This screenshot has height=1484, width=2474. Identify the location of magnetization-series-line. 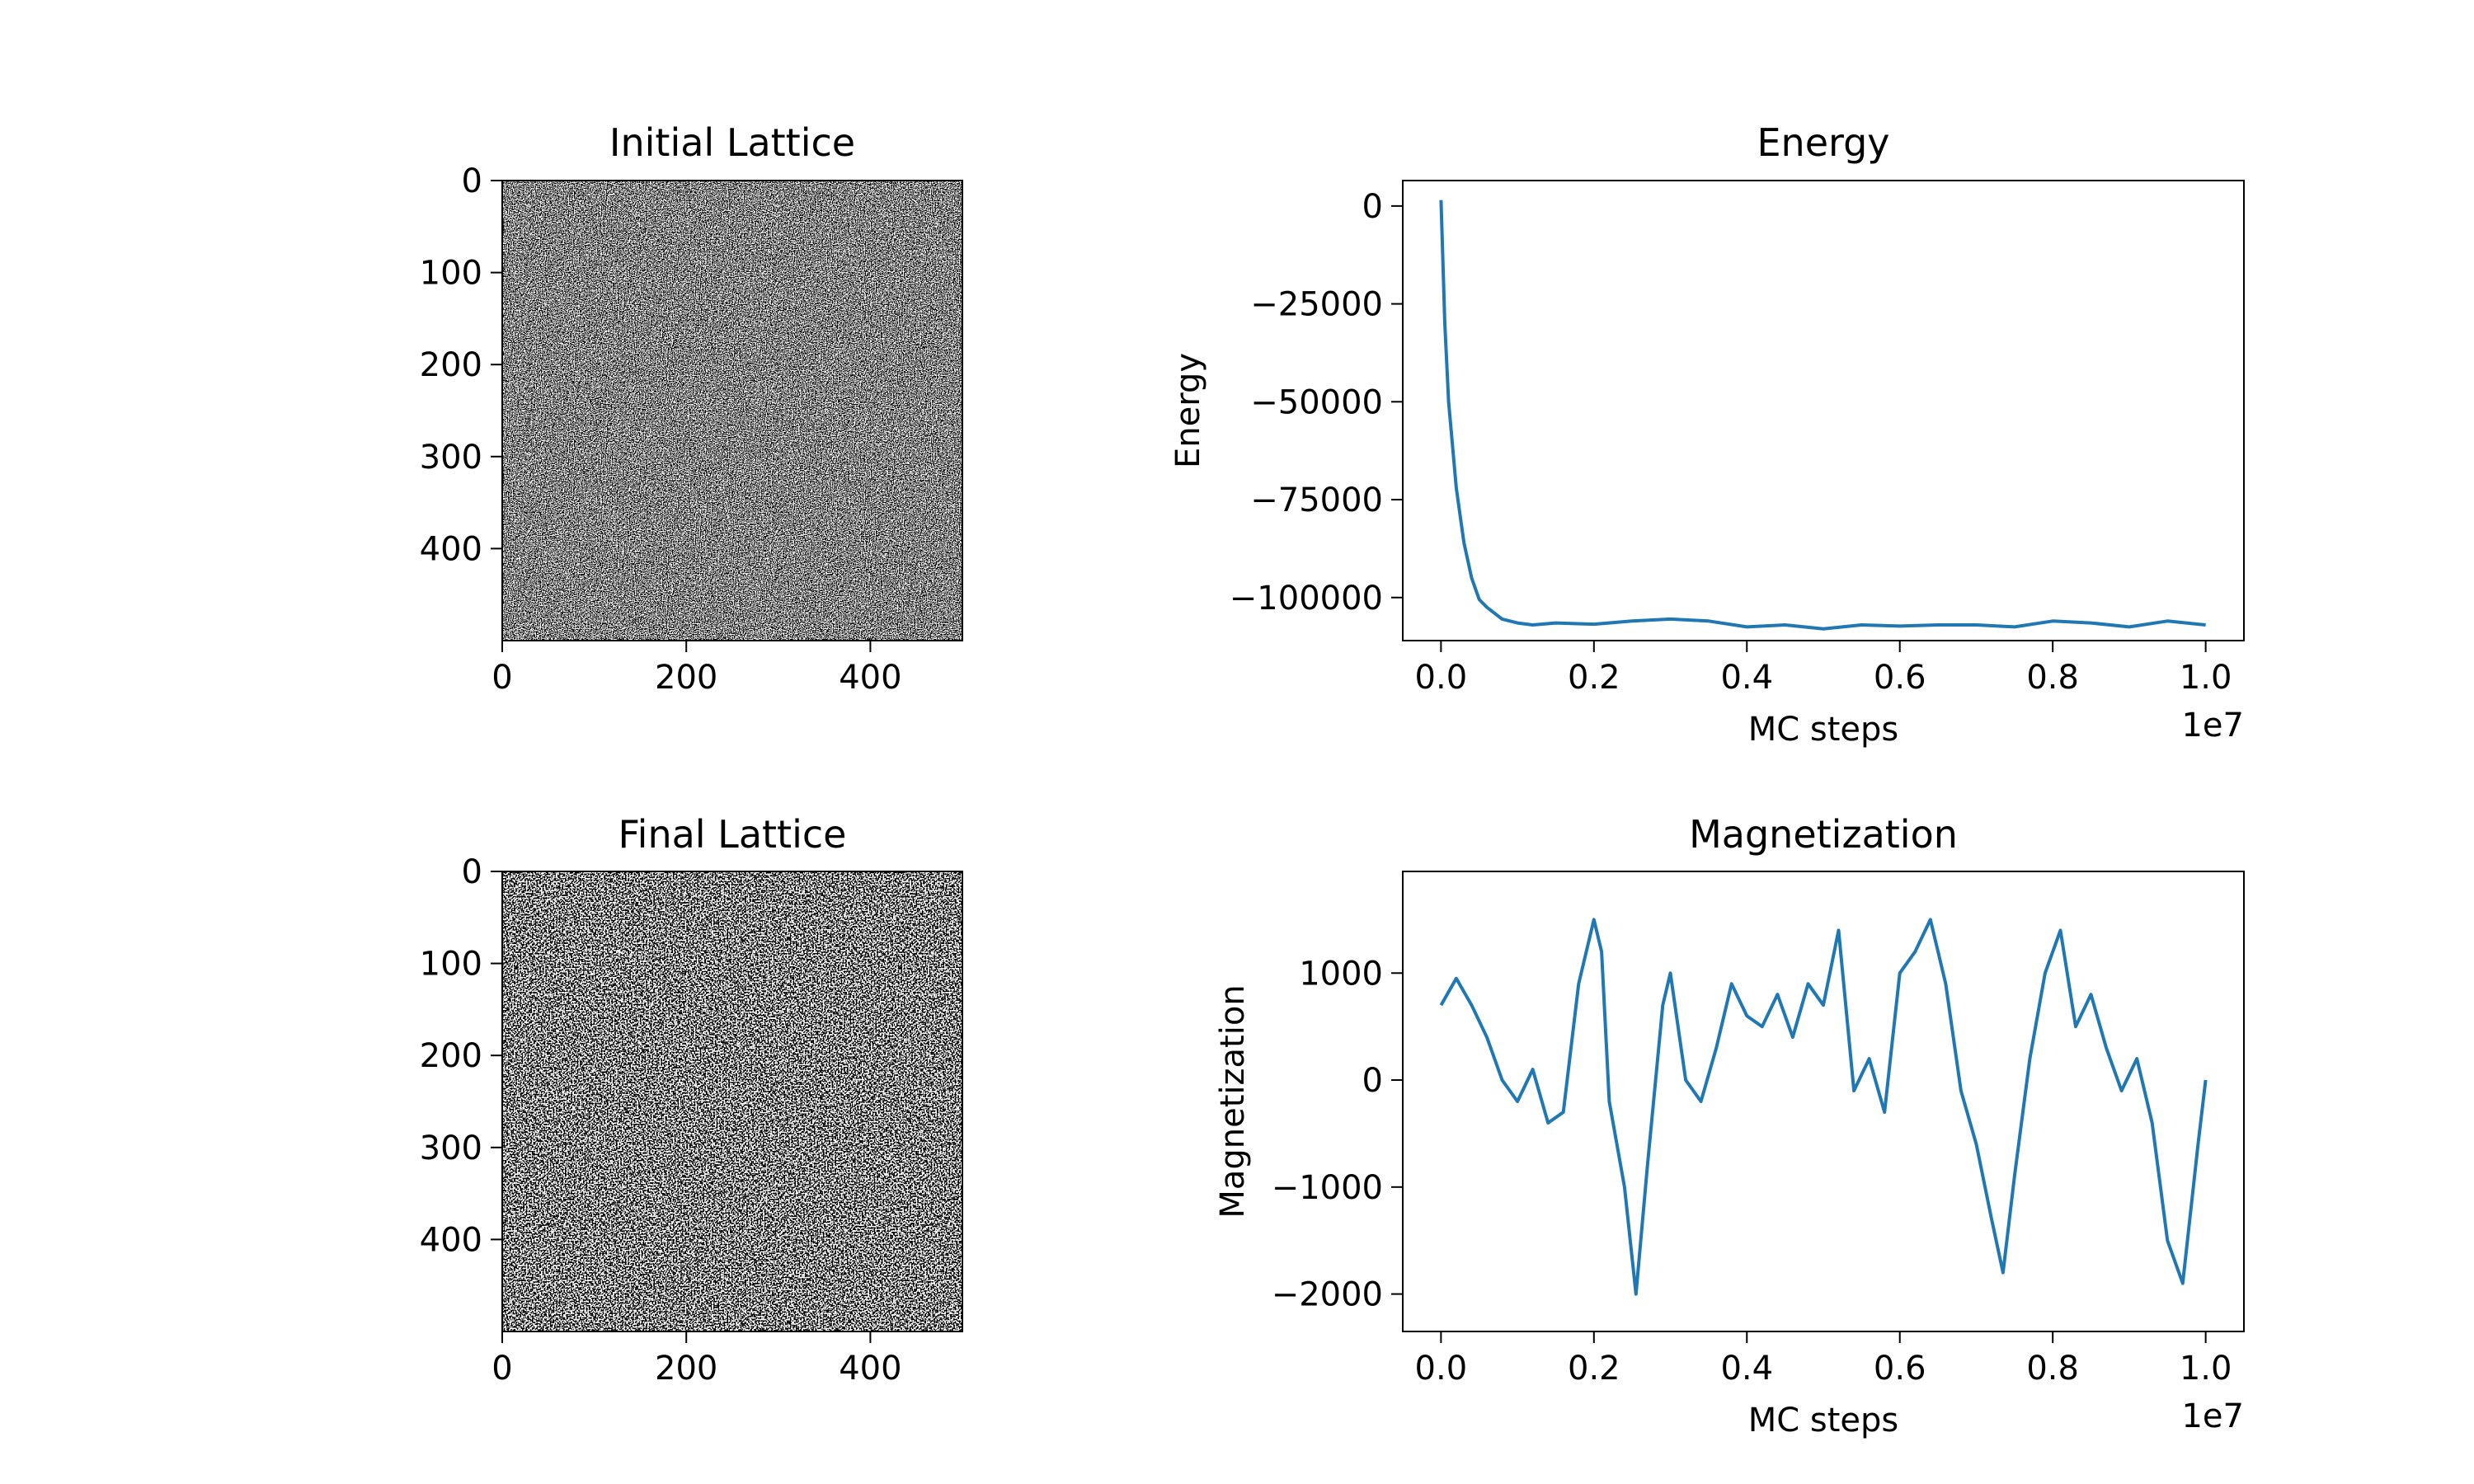
(1823, 1107).